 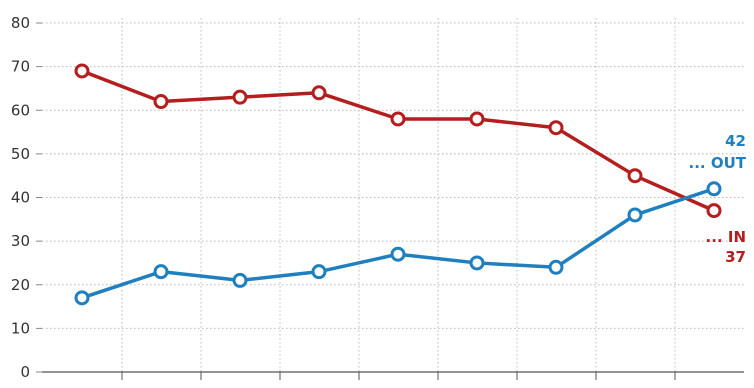 I want to click on in-series-end-value: 37, so click(x=735, y=257).